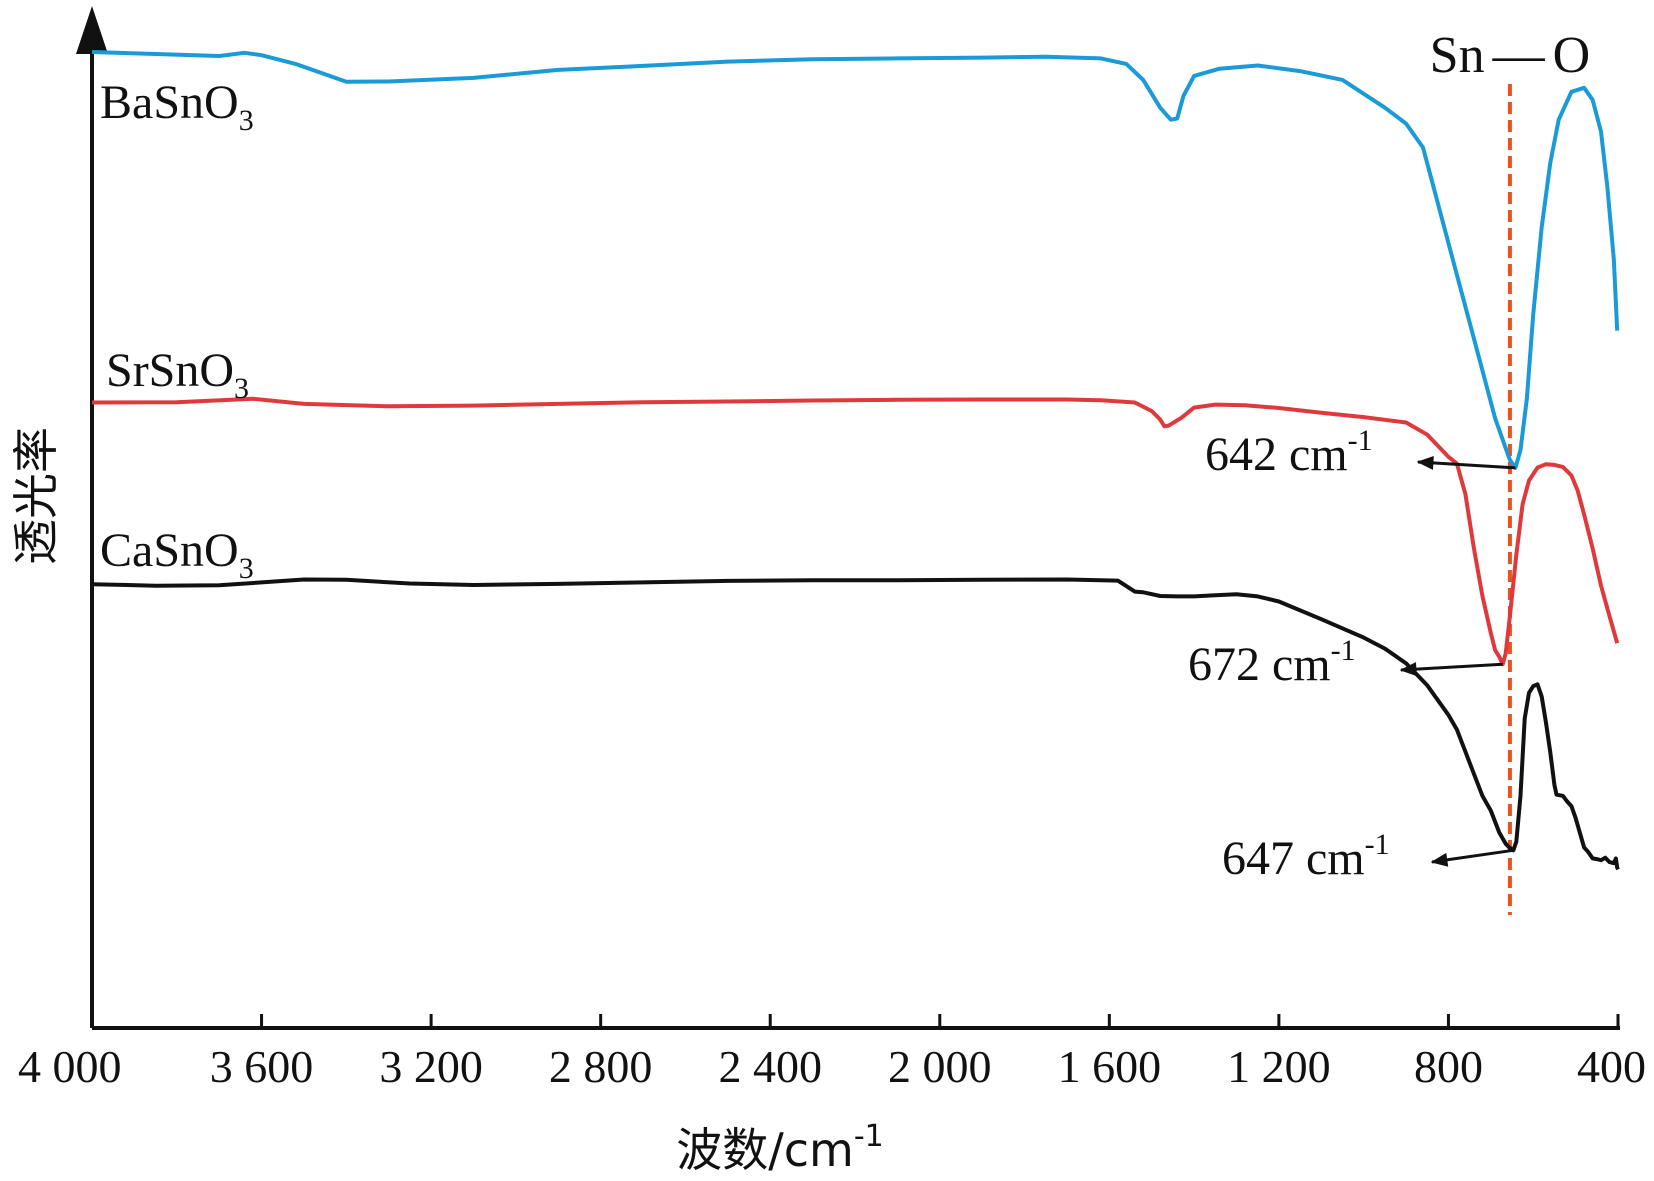  I want to click on peak-arrow-casno3, so click(1472, 857).